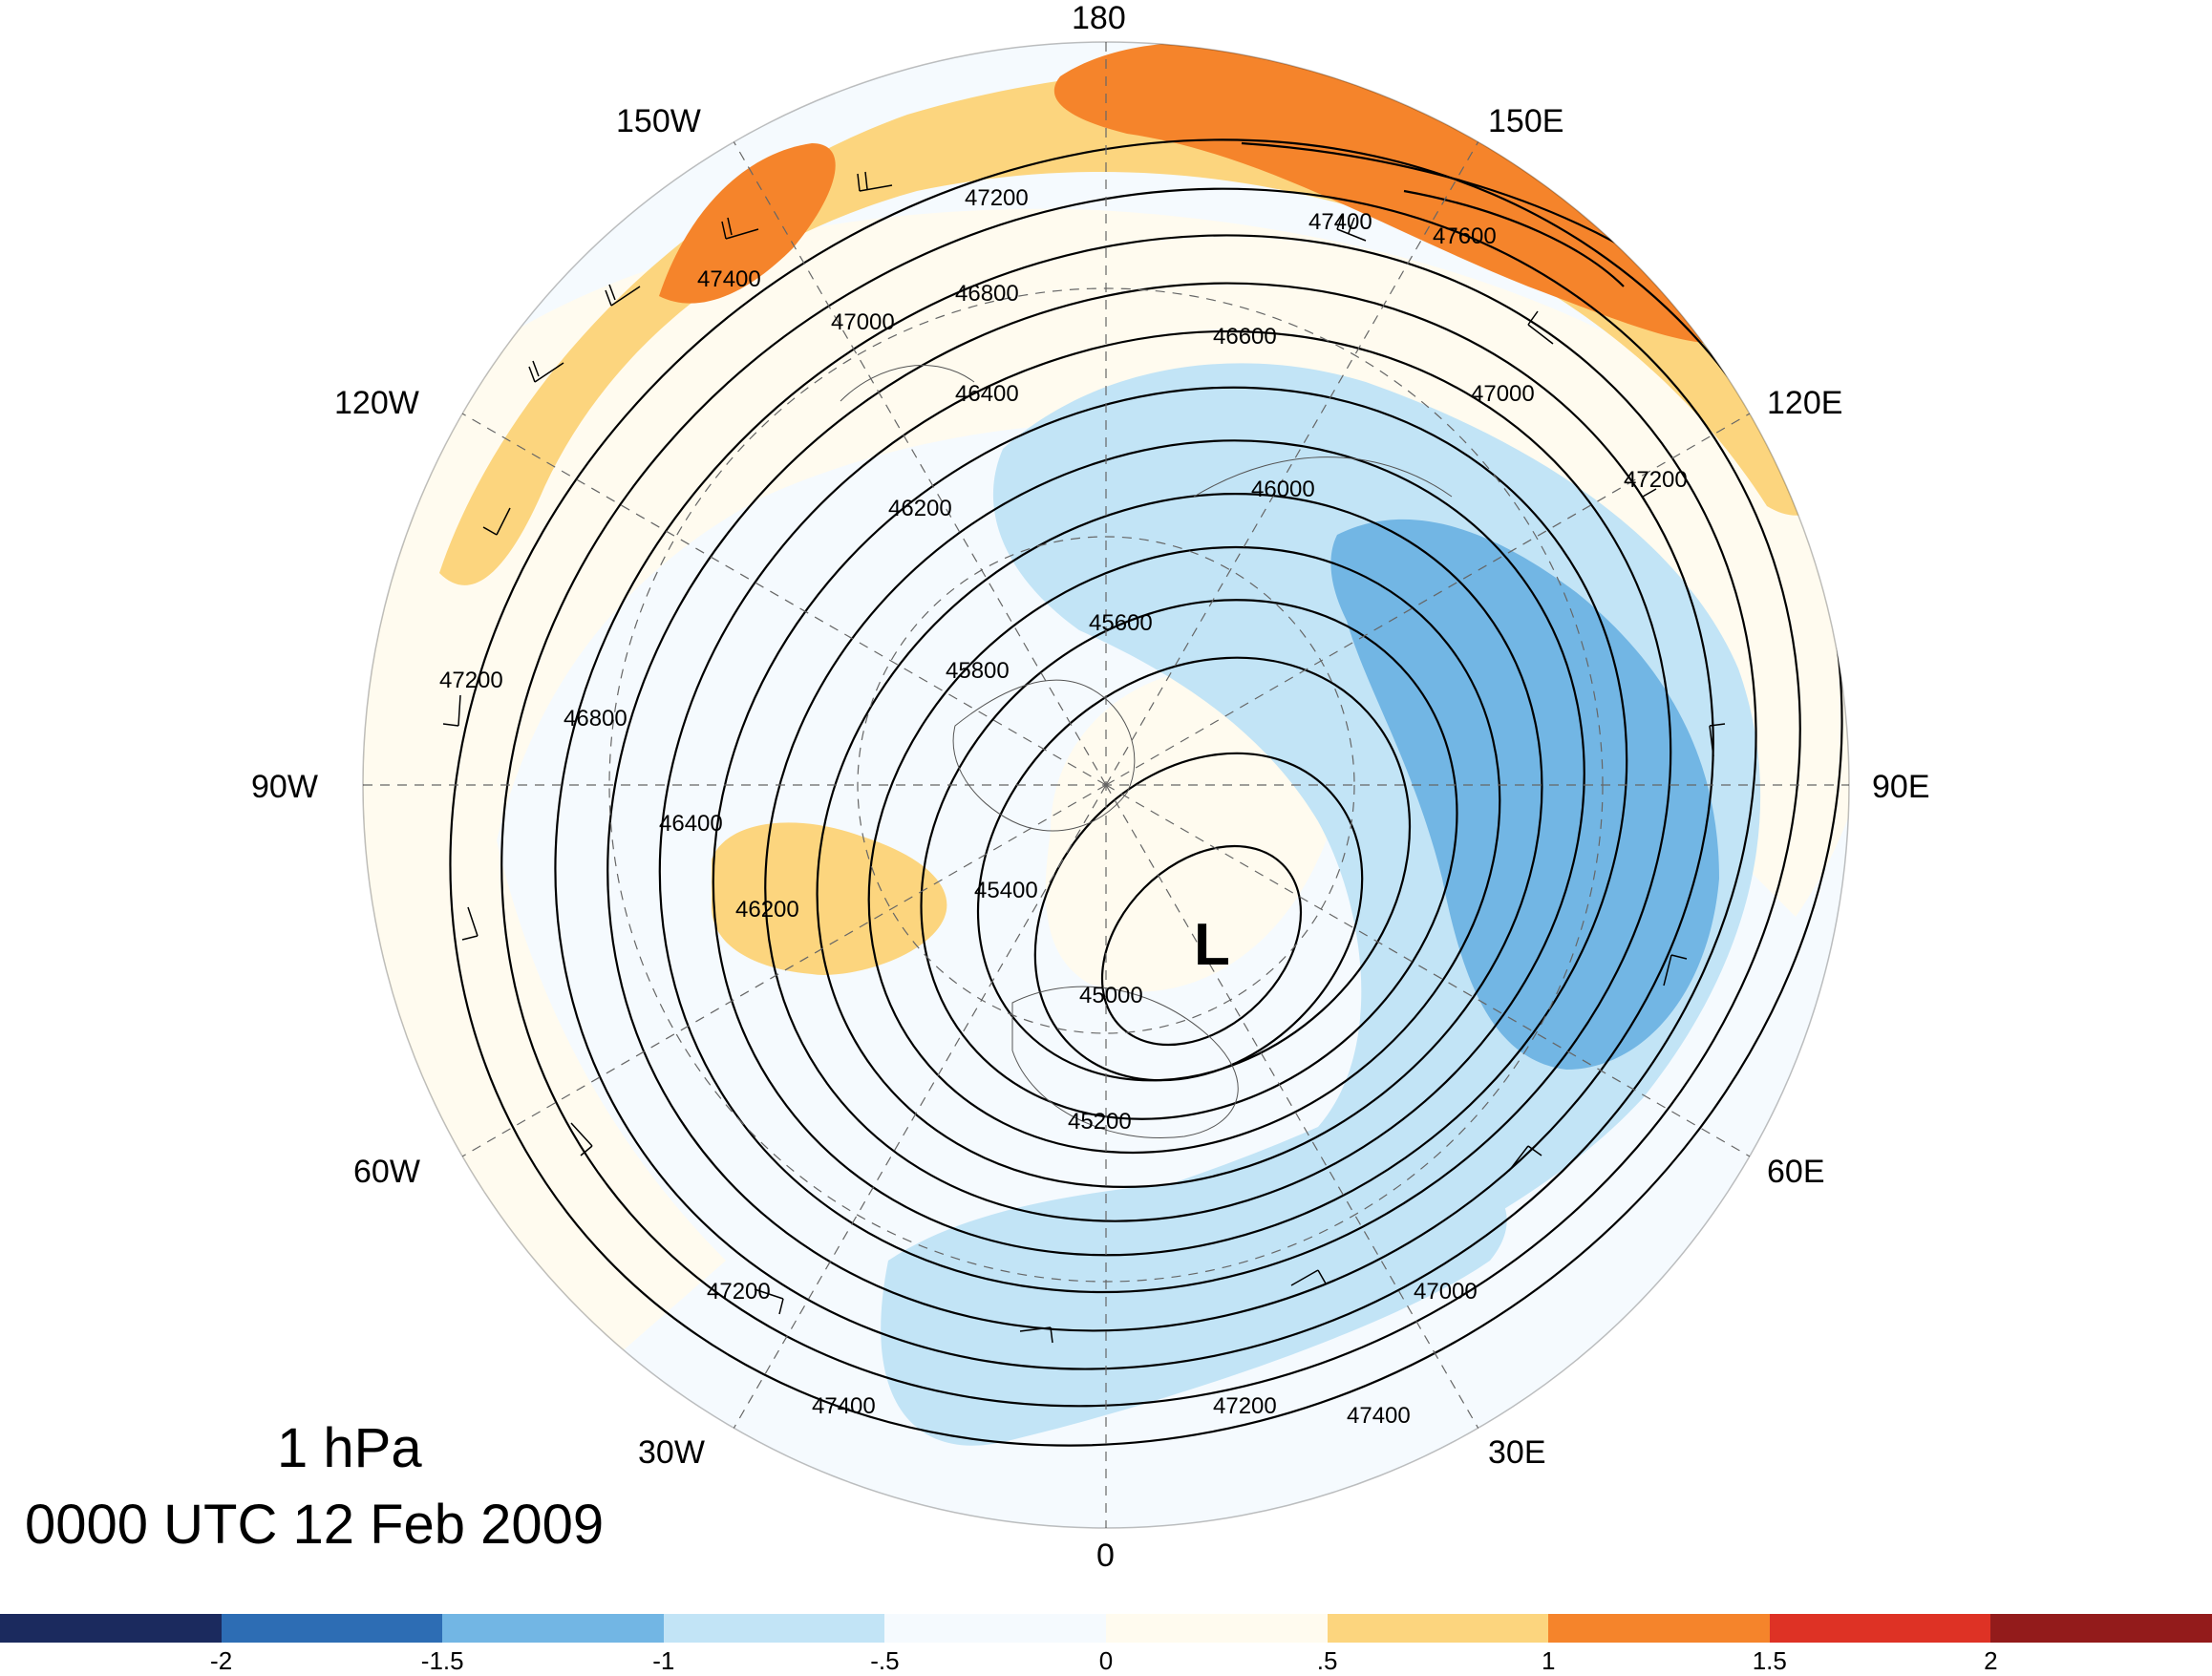 The image size is (2212, 1676). What do you see at coordinates (658, 121) in the screenshot?
I see `lon-label-150w: 150W` at bounding box center [658, 121].